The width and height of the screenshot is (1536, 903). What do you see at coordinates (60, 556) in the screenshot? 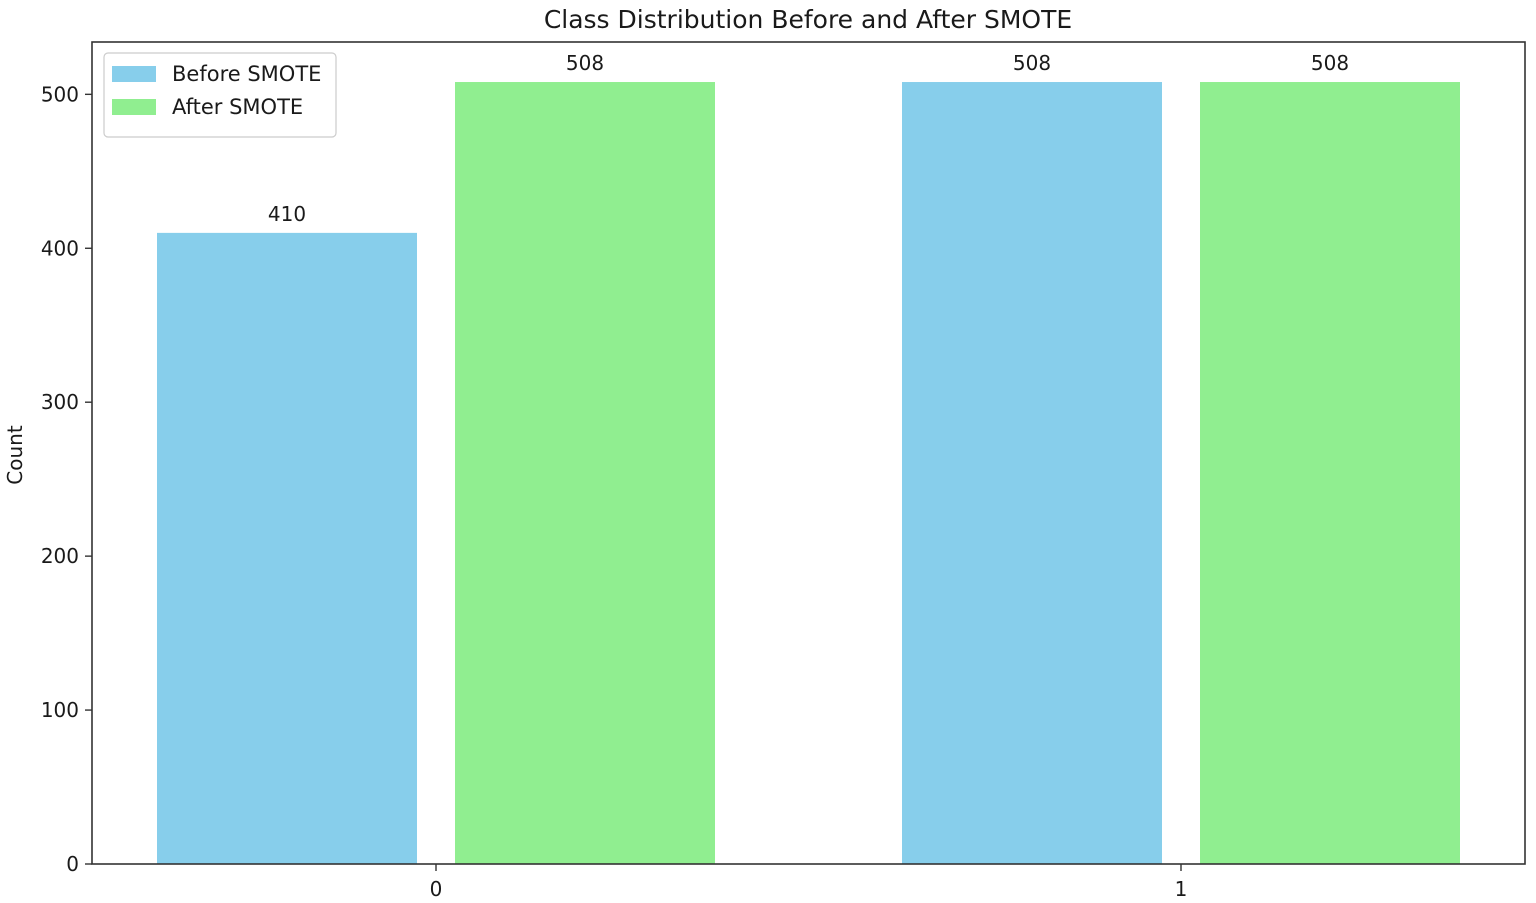
I see `y-tick-label: 200` at bounding box center [60, 556].